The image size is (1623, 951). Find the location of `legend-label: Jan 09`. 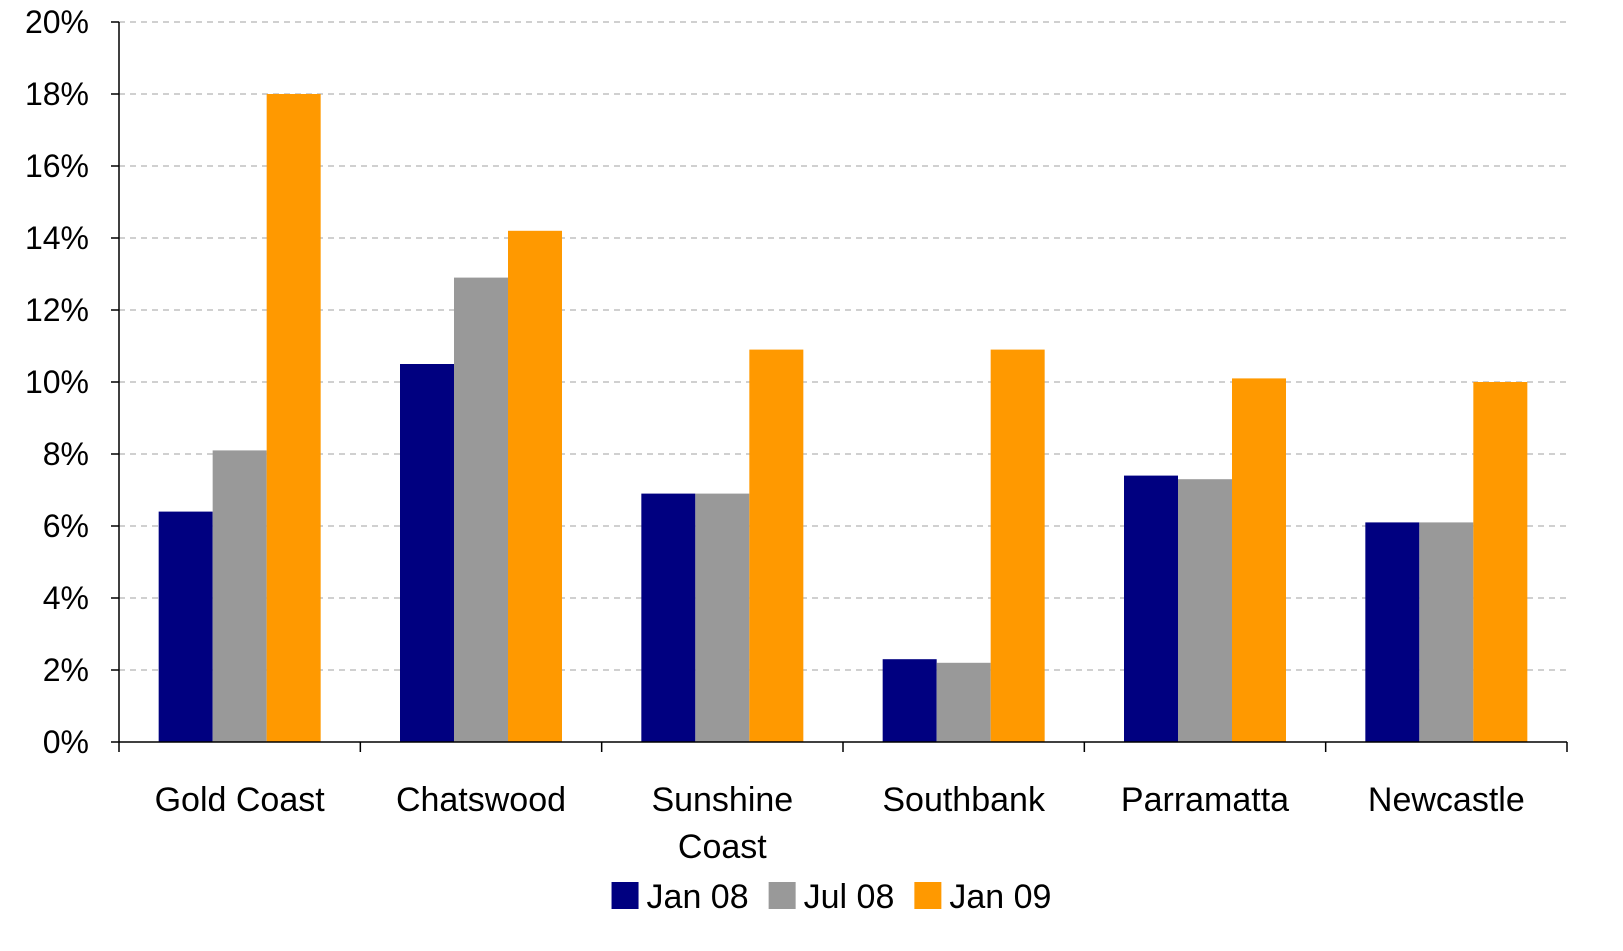

legend-label: Jan 09 is located at coordinates (1000, 897).